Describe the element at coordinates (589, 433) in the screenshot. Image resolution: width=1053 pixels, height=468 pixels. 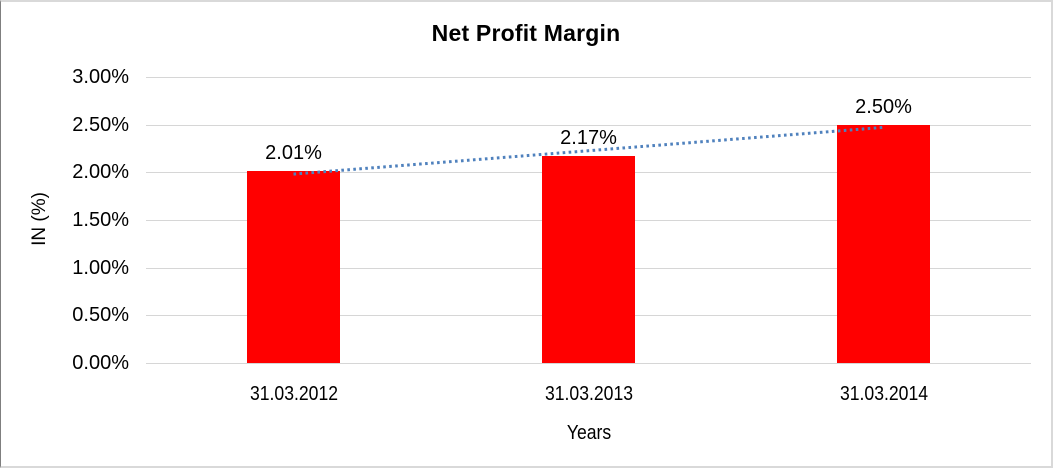
I see `x-axis-title: Years` at that location.